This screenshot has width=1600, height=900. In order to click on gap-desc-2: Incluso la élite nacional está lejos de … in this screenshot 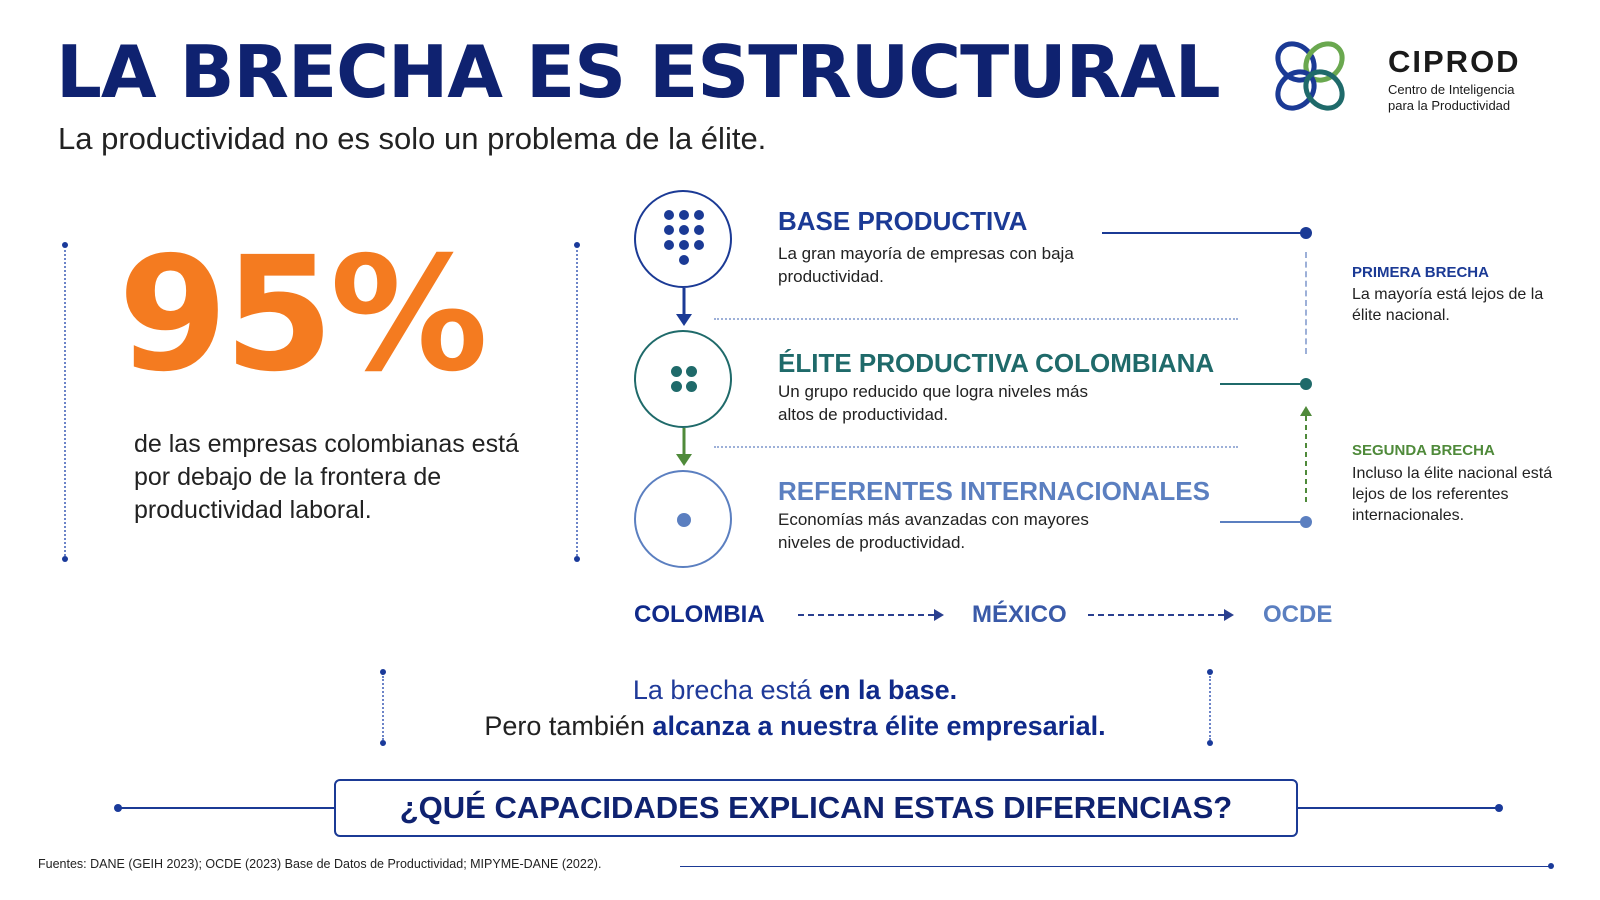, I will do `click(1452, 494)`.